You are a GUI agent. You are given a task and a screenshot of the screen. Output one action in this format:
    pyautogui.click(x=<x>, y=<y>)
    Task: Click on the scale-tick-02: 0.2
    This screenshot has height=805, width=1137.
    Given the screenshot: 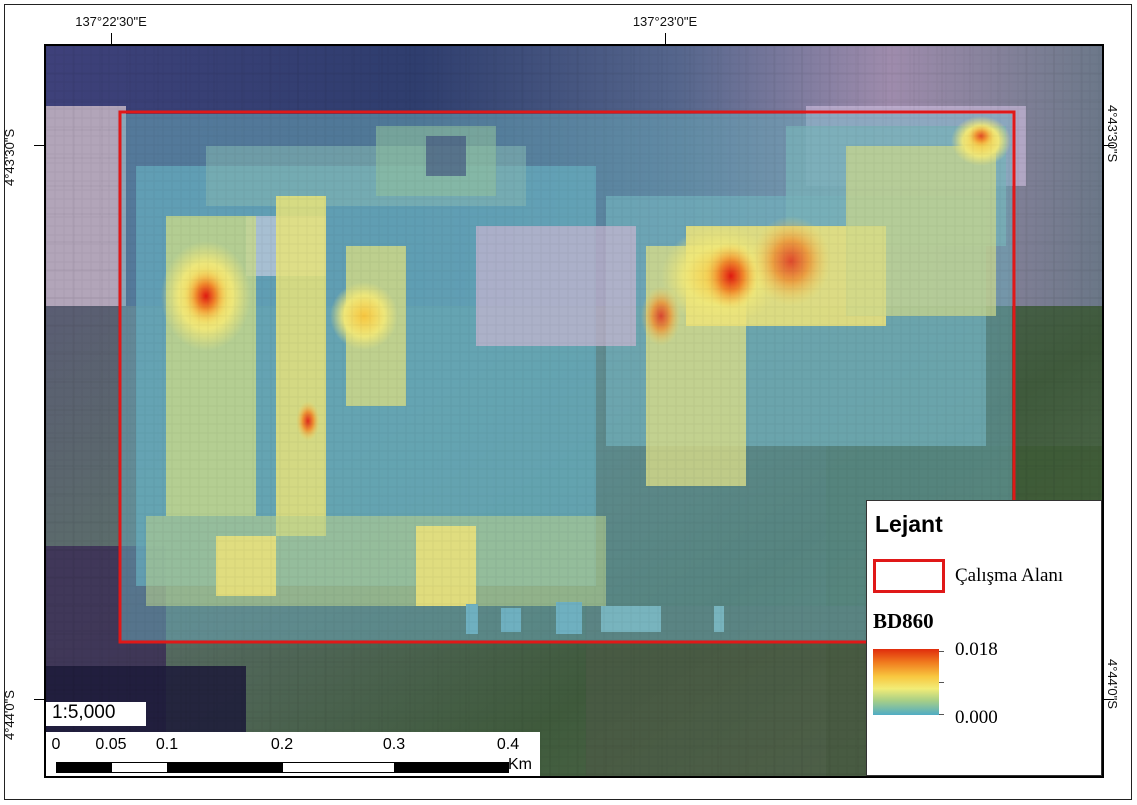 What is the action you would take?
    pyautogui.click(x=282, y=744)
    